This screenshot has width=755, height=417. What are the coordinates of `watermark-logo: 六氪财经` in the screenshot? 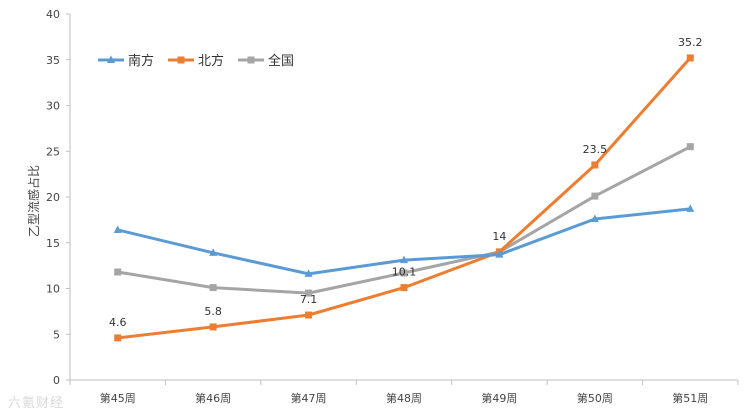 It's located at (36, 403).